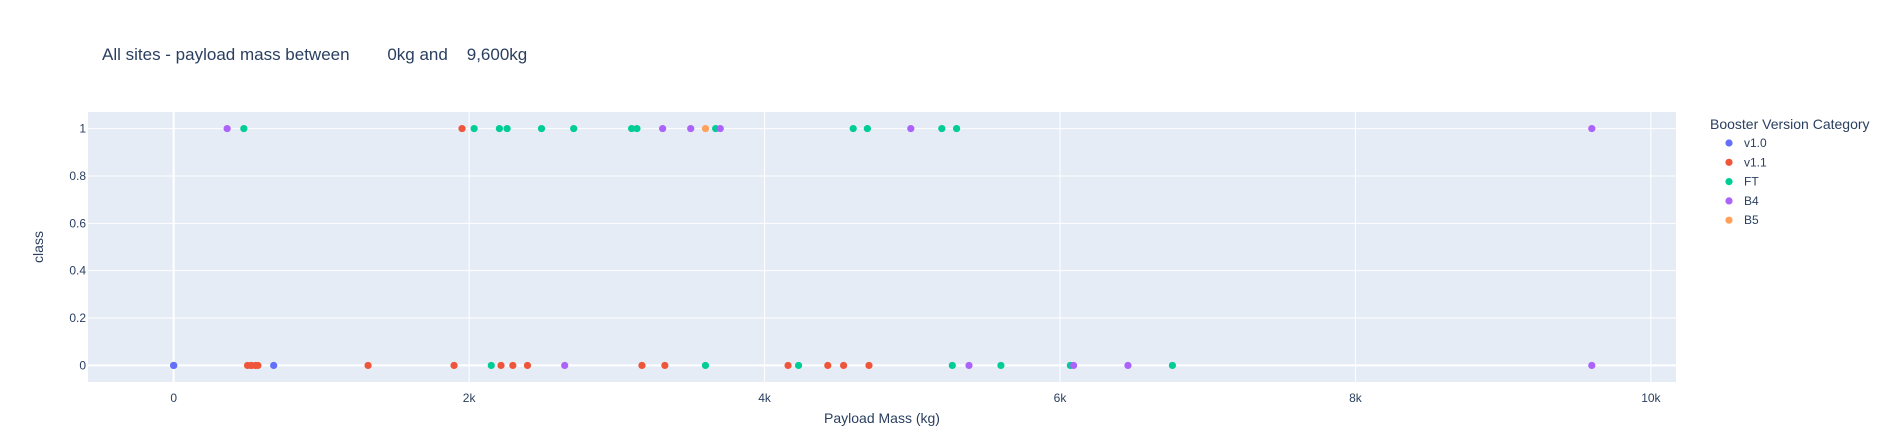 The width and height of the screenshot is (1900, 442). I want to click on legend-item-v1.0: v1.0, so click(1746, 143).